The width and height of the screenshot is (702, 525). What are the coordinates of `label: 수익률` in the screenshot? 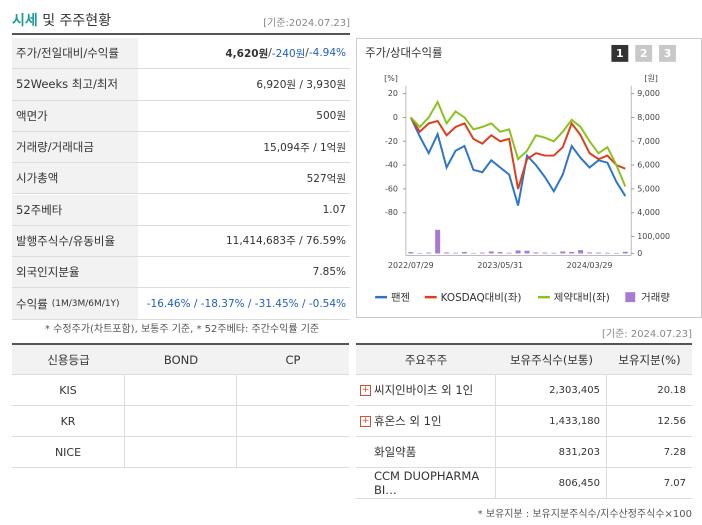 It's located at (32, 303).